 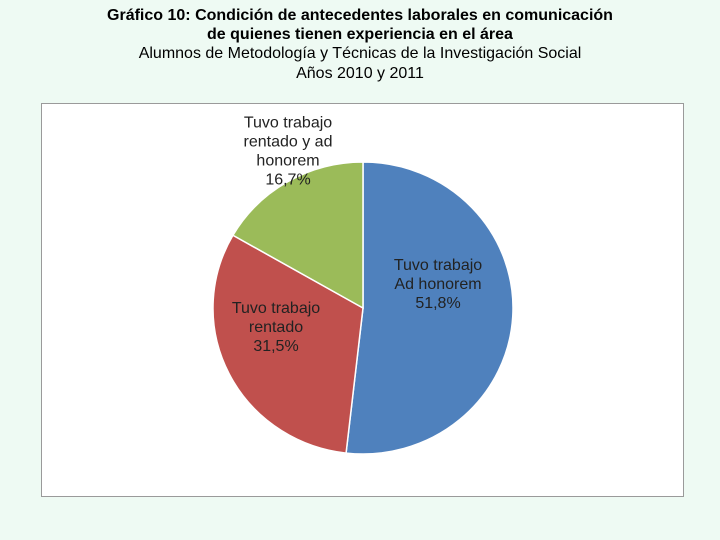 I want to click on pie-slice-label: Tuvo trabajo rentado 31,5%, so click(x=276, y=327).